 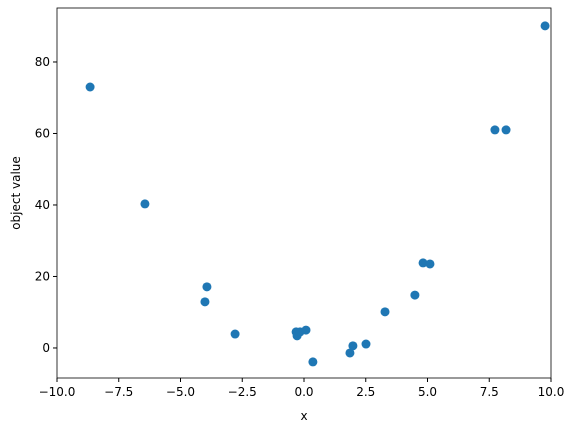 What do you see at coordinates (57, 392) in the screenshot?
I see `x-tick-label: −10.0` at bounding box center [57, 392].